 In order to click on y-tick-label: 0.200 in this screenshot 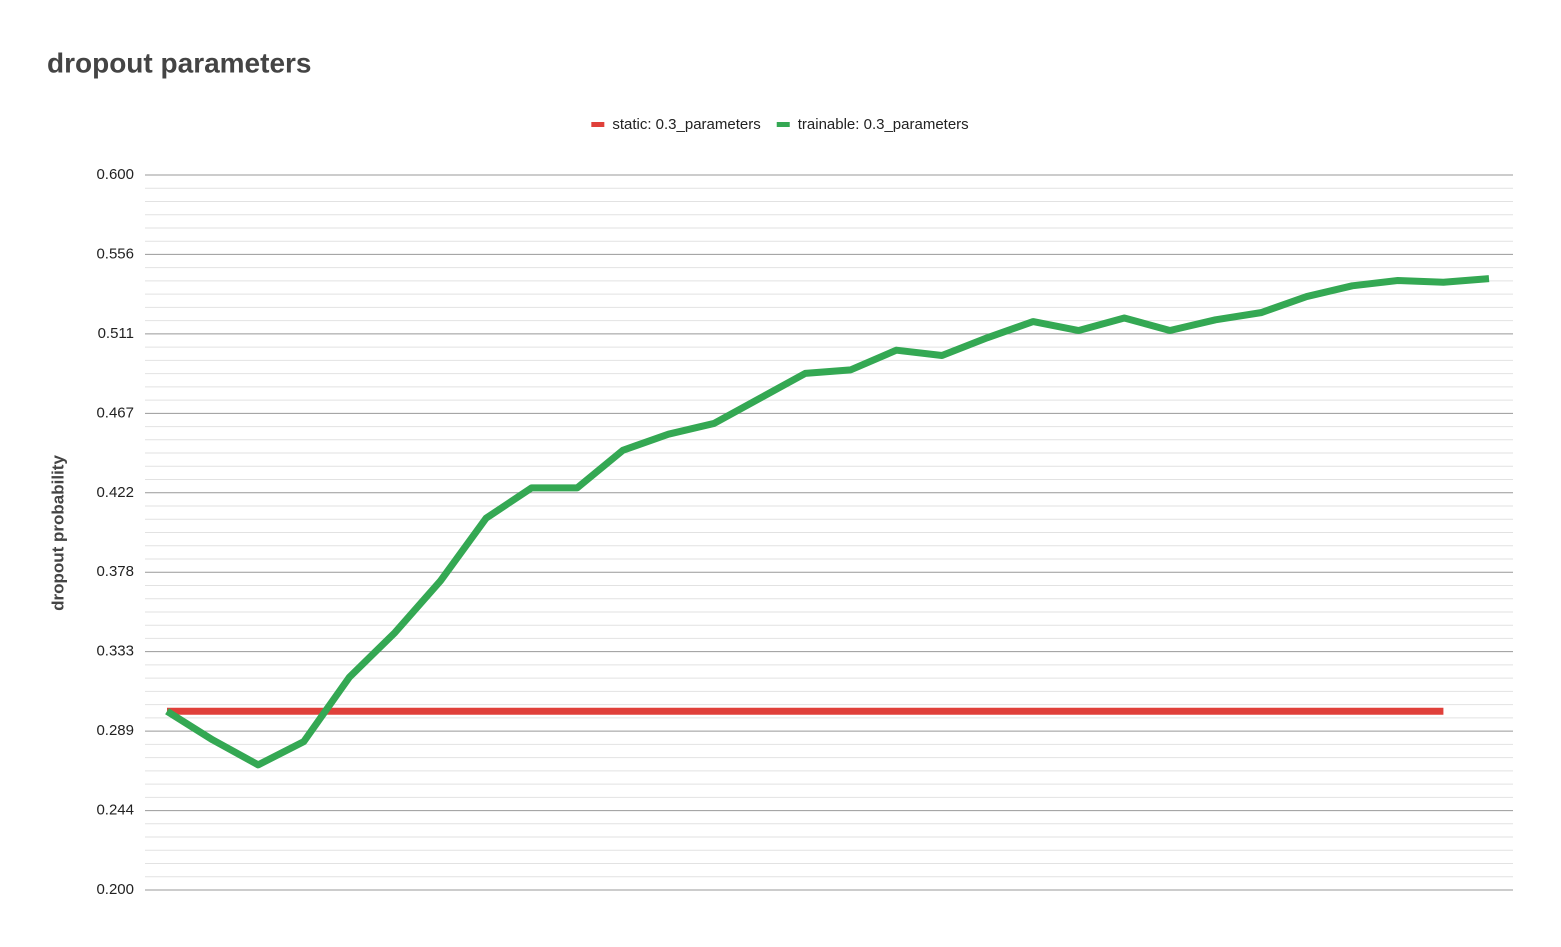, I will do `click(115, 889)`.